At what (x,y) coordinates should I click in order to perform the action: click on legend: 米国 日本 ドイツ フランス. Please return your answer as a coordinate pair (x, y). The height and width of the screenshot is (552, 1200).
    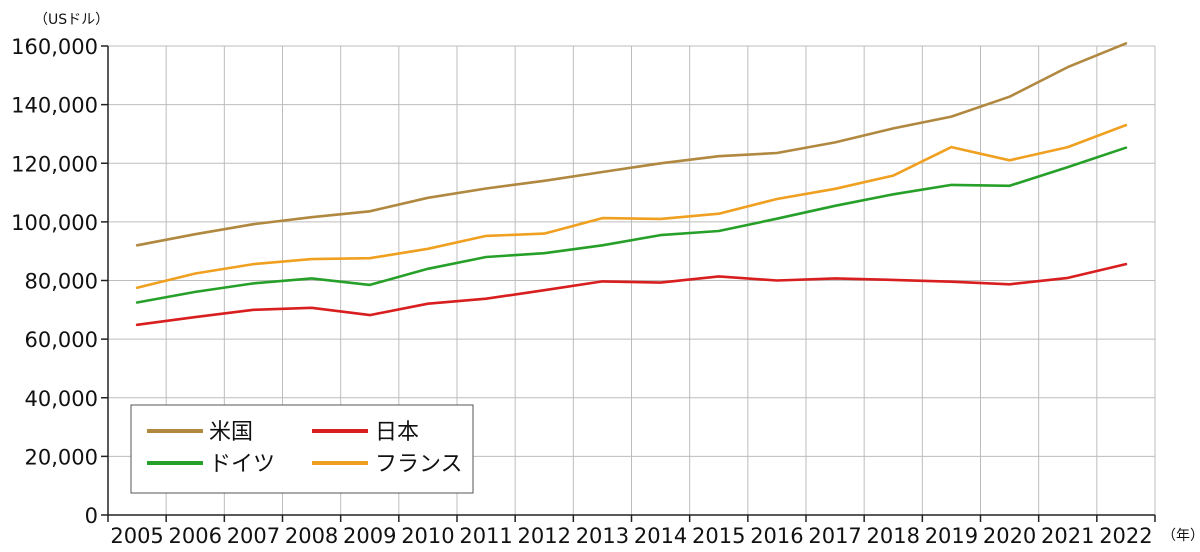
    Looking at the image, I should click on (302, 449).